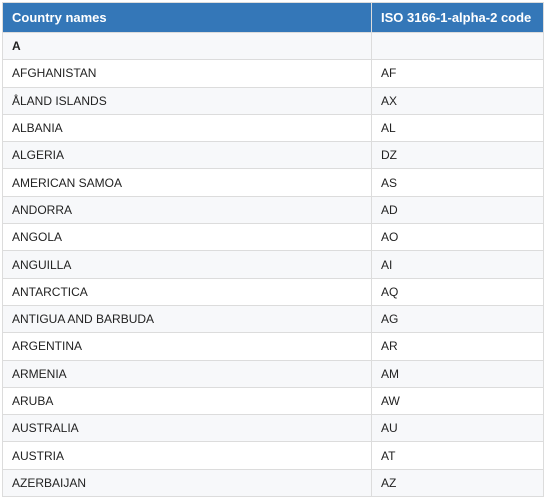  I want to click on country-name: ANGUILLA, so click(187, 264).